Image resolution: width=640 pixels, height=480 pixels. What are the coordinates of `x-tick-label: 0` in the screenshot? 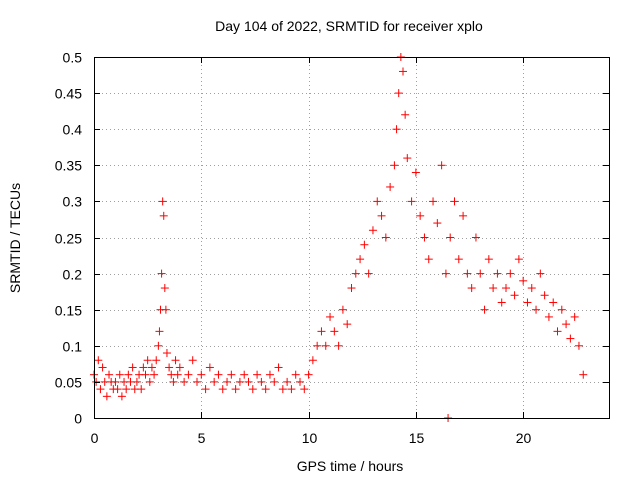 It's located at (95, 438).